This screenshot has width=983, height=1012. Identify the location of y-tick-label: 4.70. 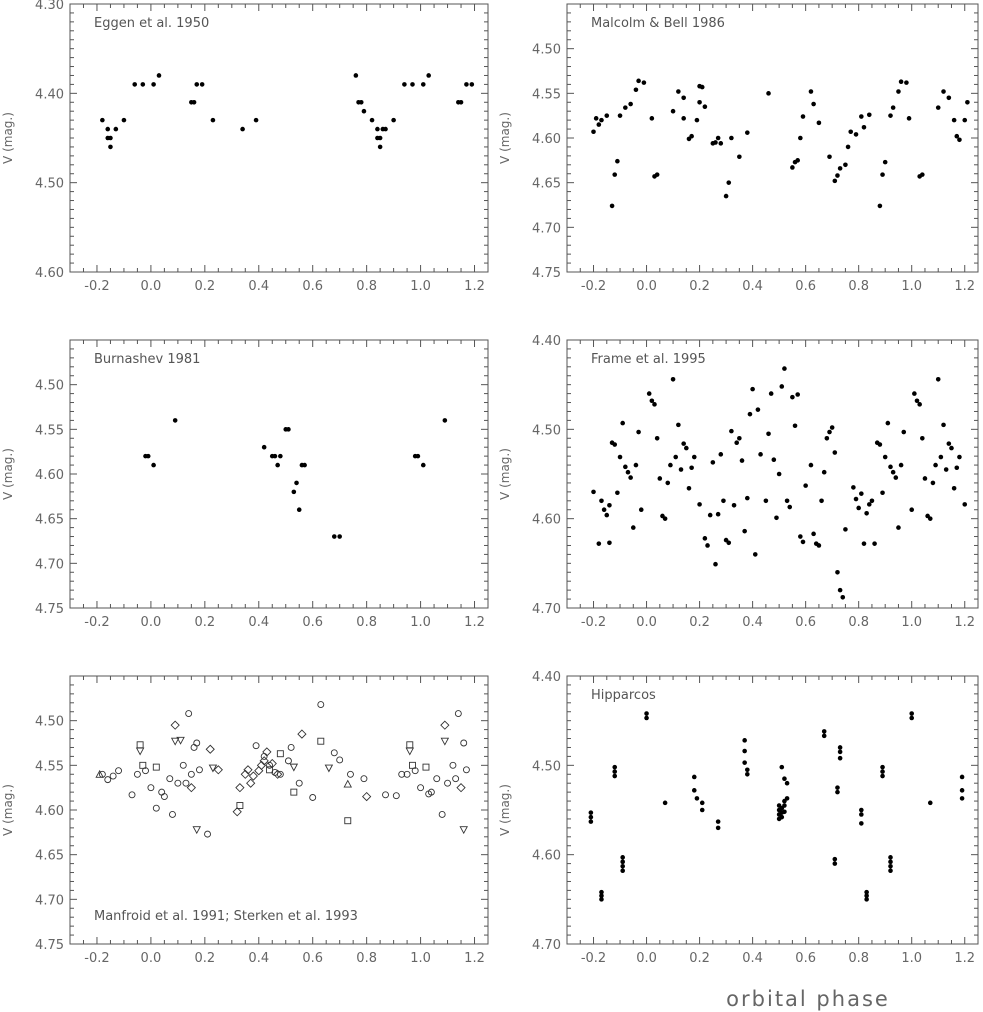
(546, 945).